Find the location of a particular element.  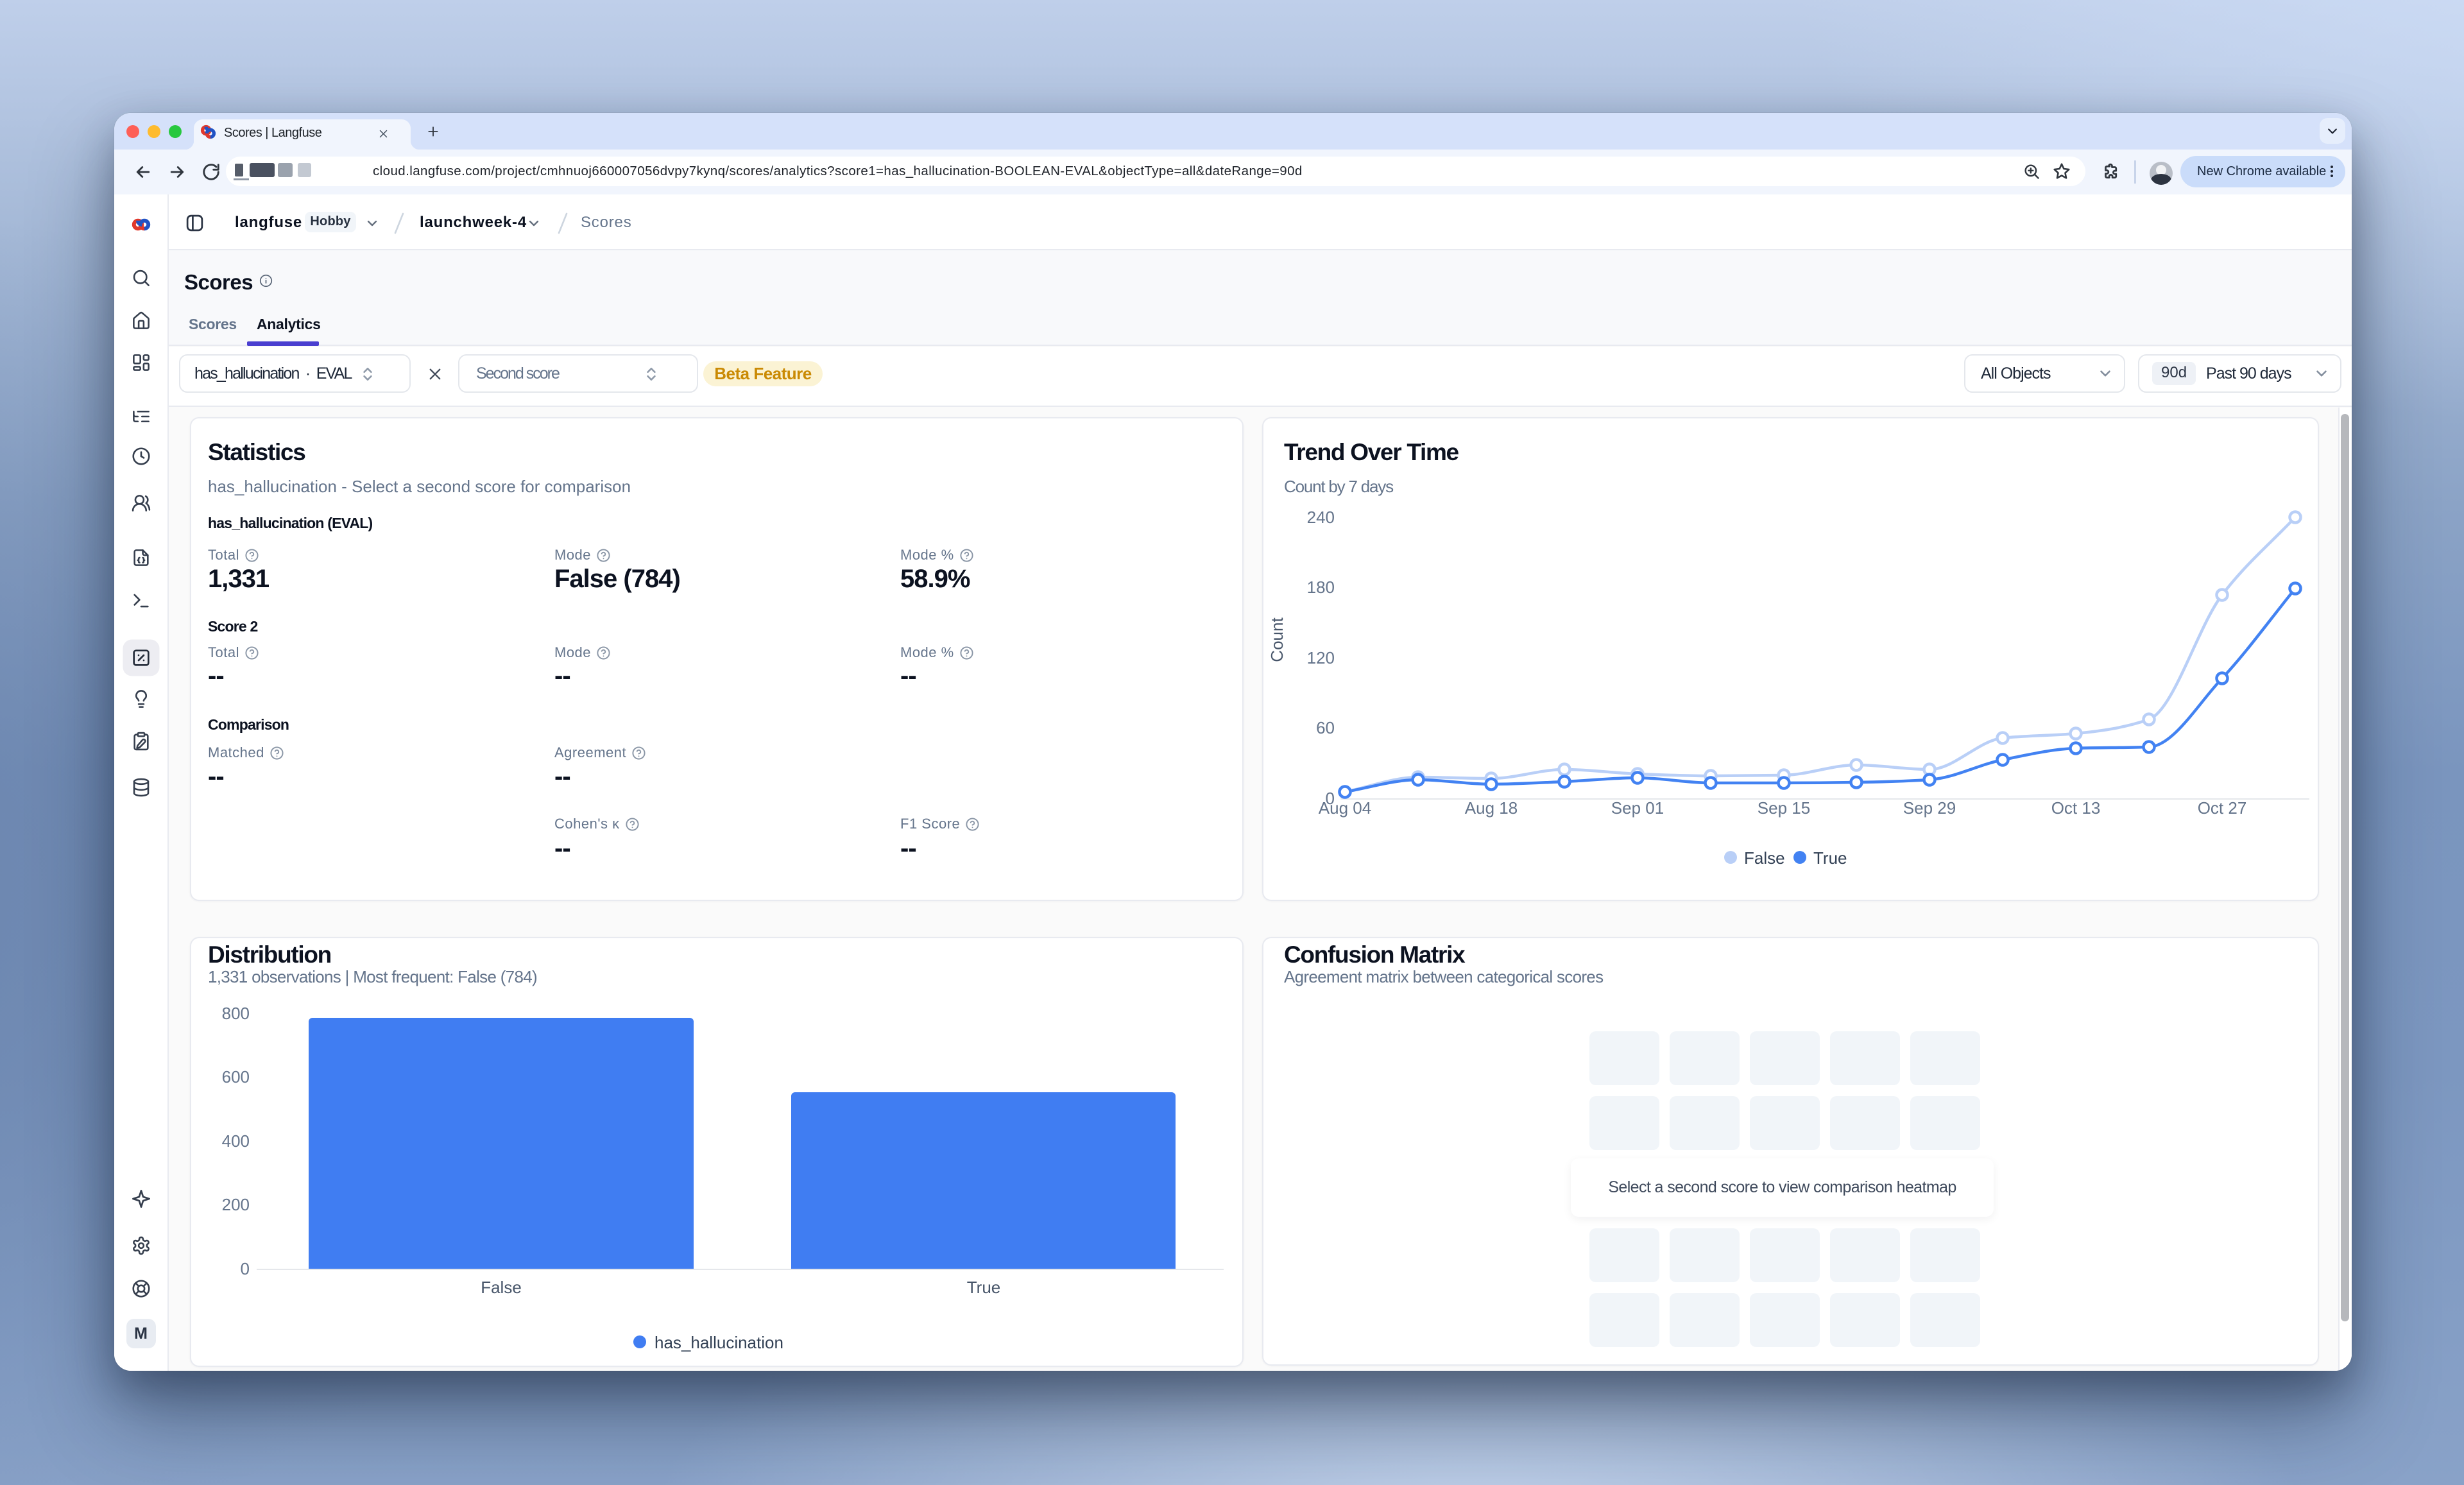

svg-text: 400 is located at coordinates (236, 1141).